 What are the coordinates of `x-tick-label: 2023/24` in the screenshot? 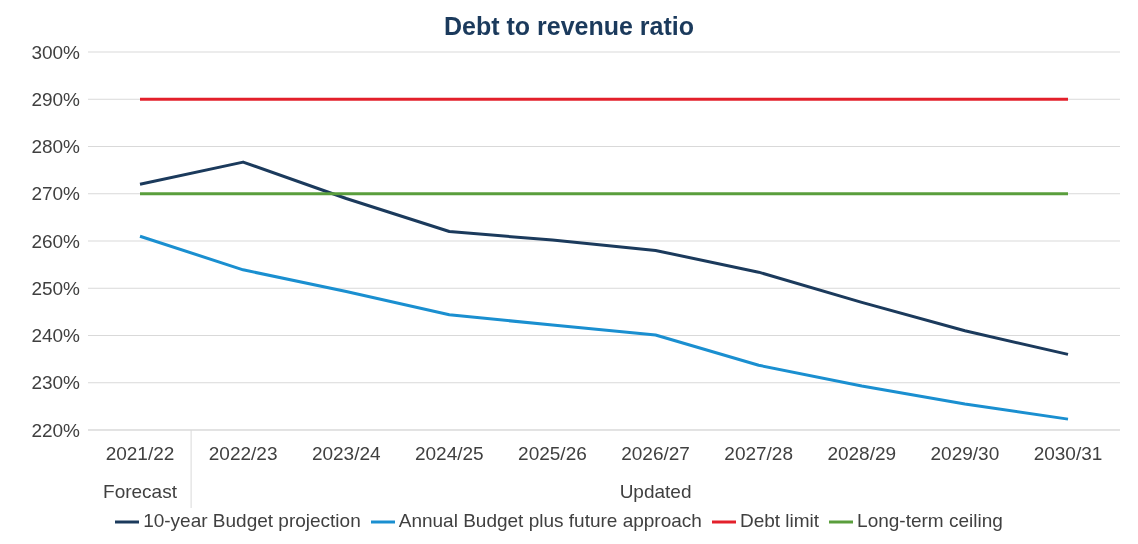 It's located at (346, 453).